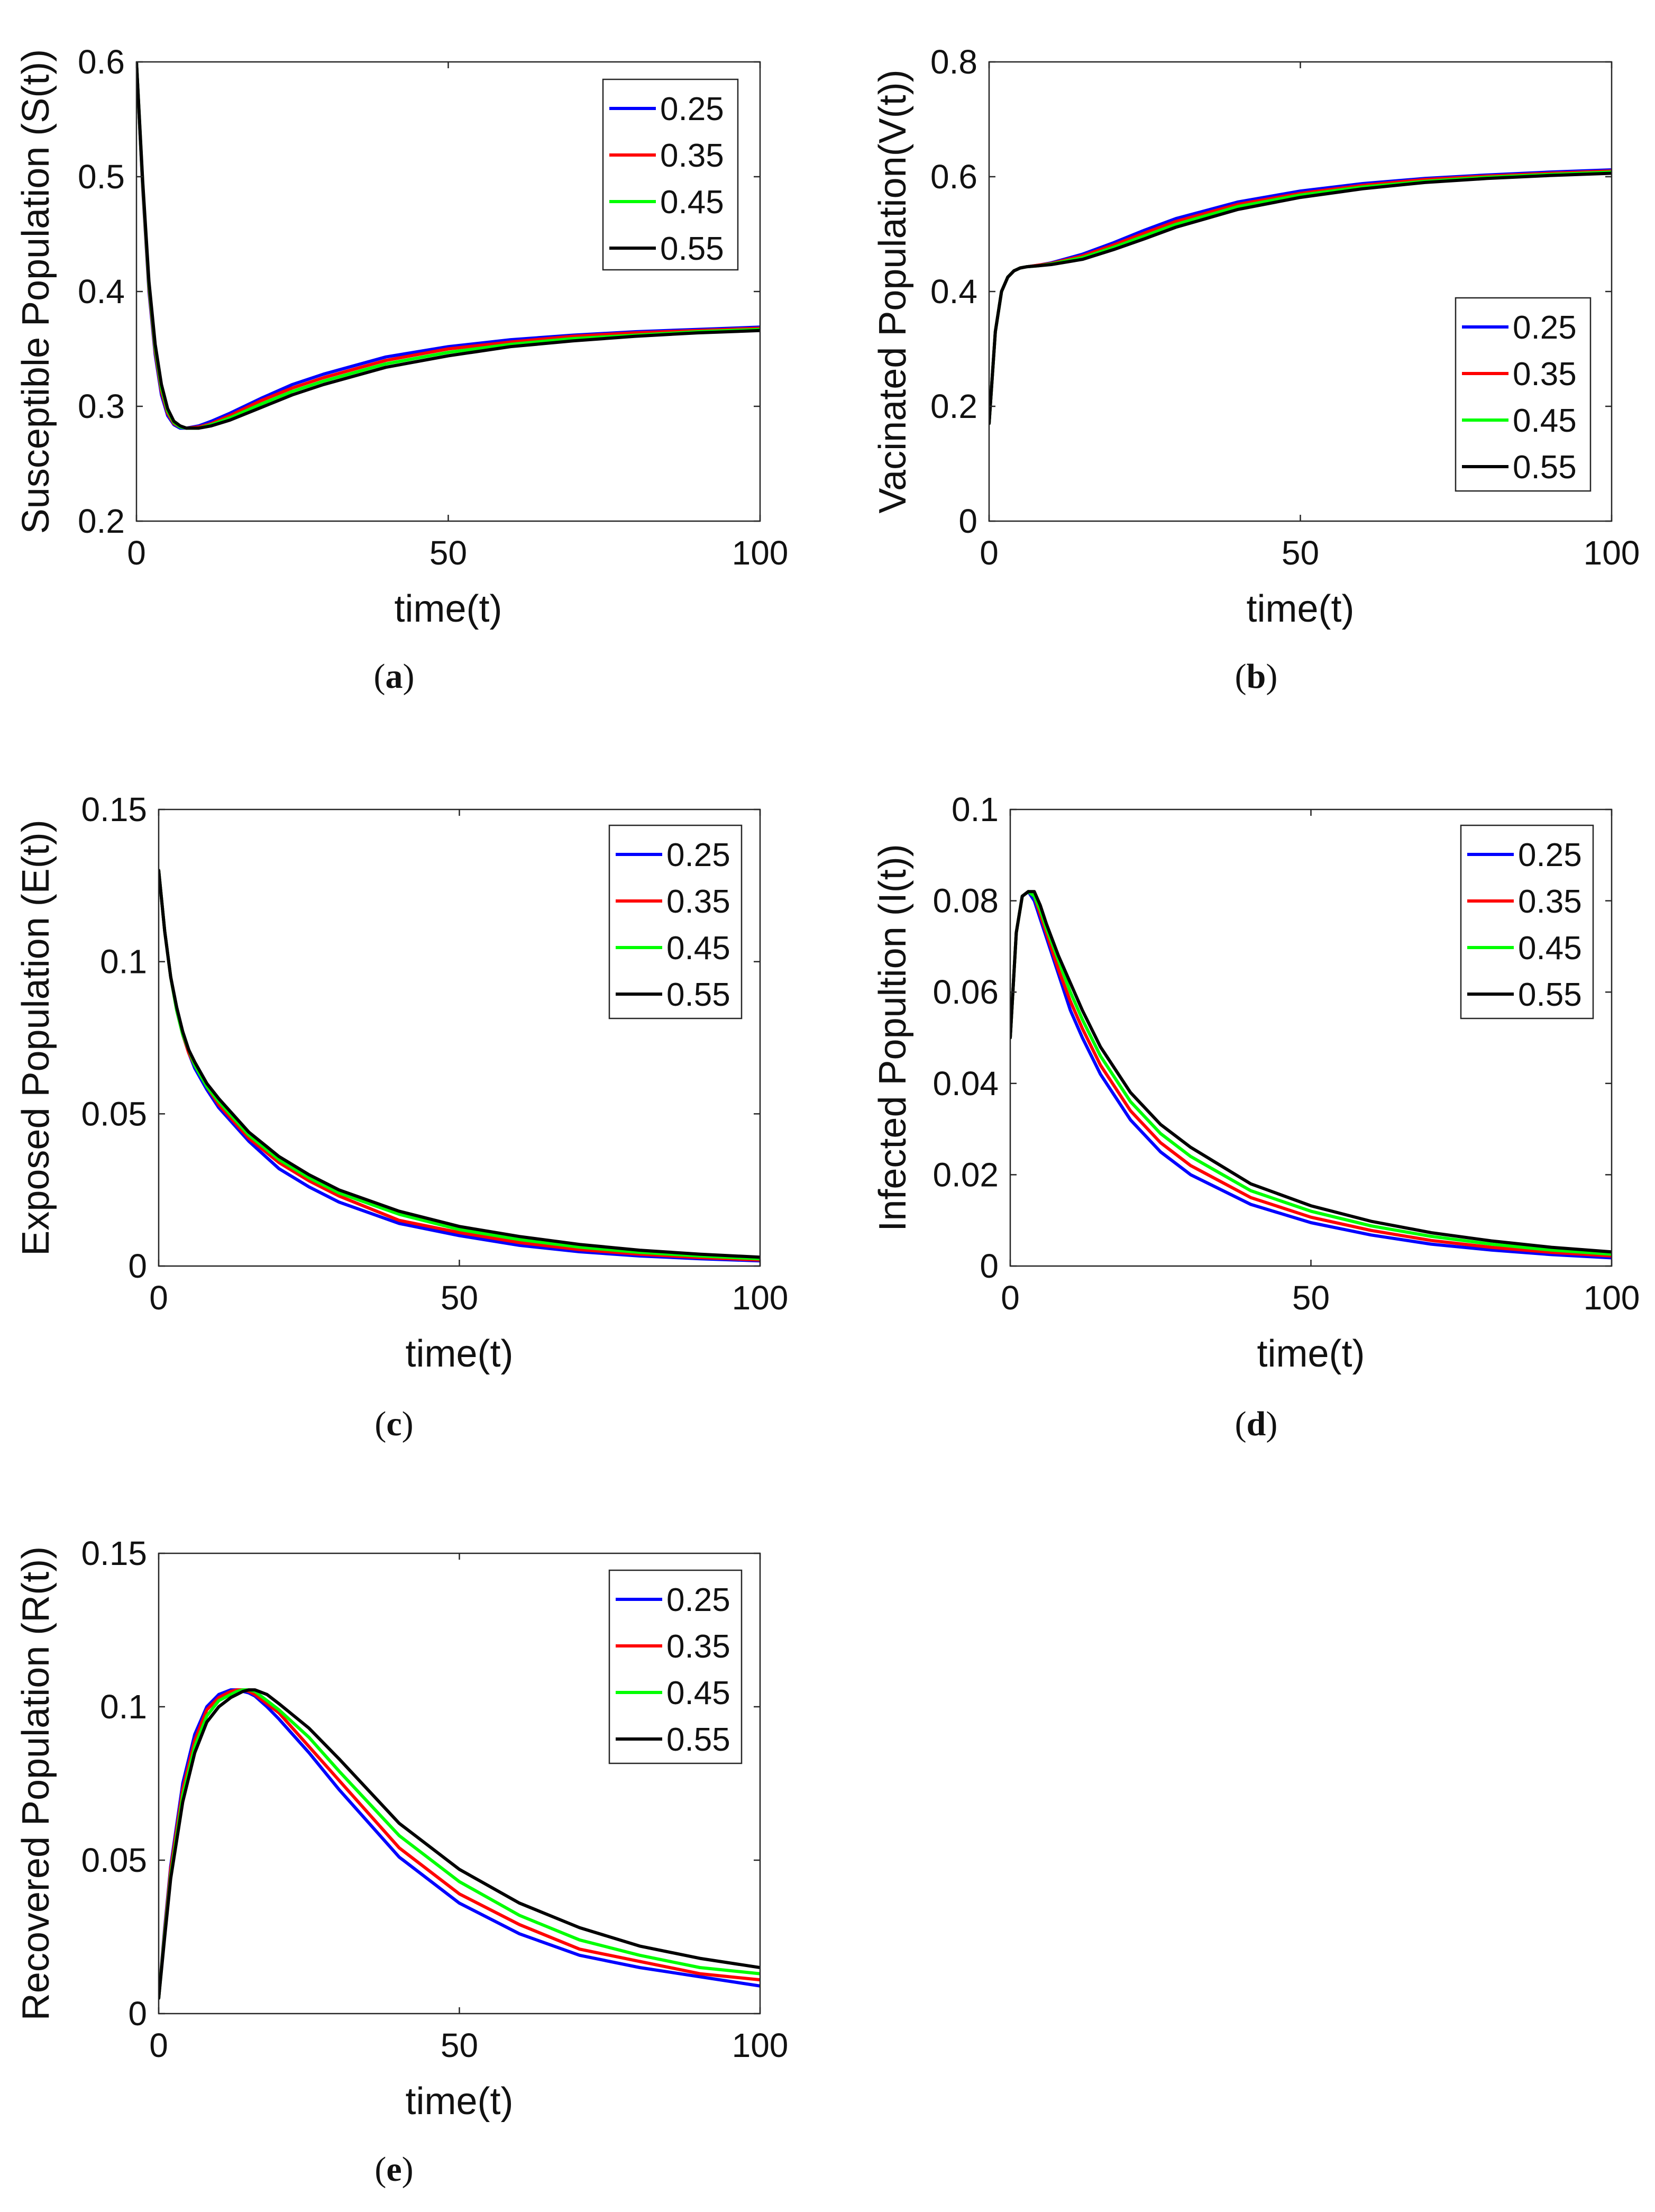 The height and width of the screenshot is (2212, 1655). I want to click on panel-caption: (b), so click(1256, 676).